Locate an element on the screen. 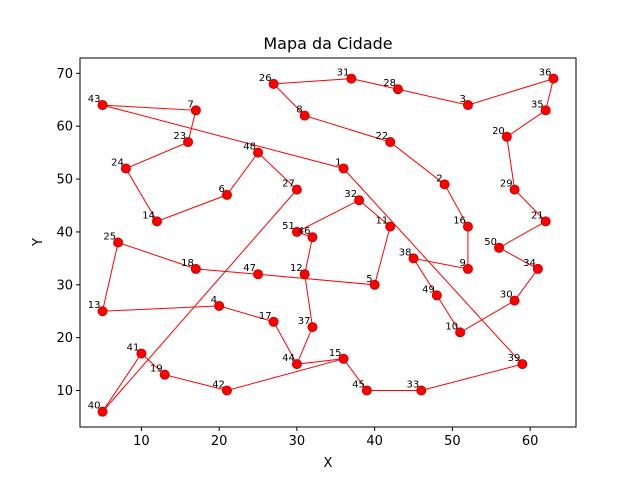 This screenshot has width=640, height=480. y-axis-ticks: 10 20 30 40 50 60 70 is located at coordinates (68, 233).